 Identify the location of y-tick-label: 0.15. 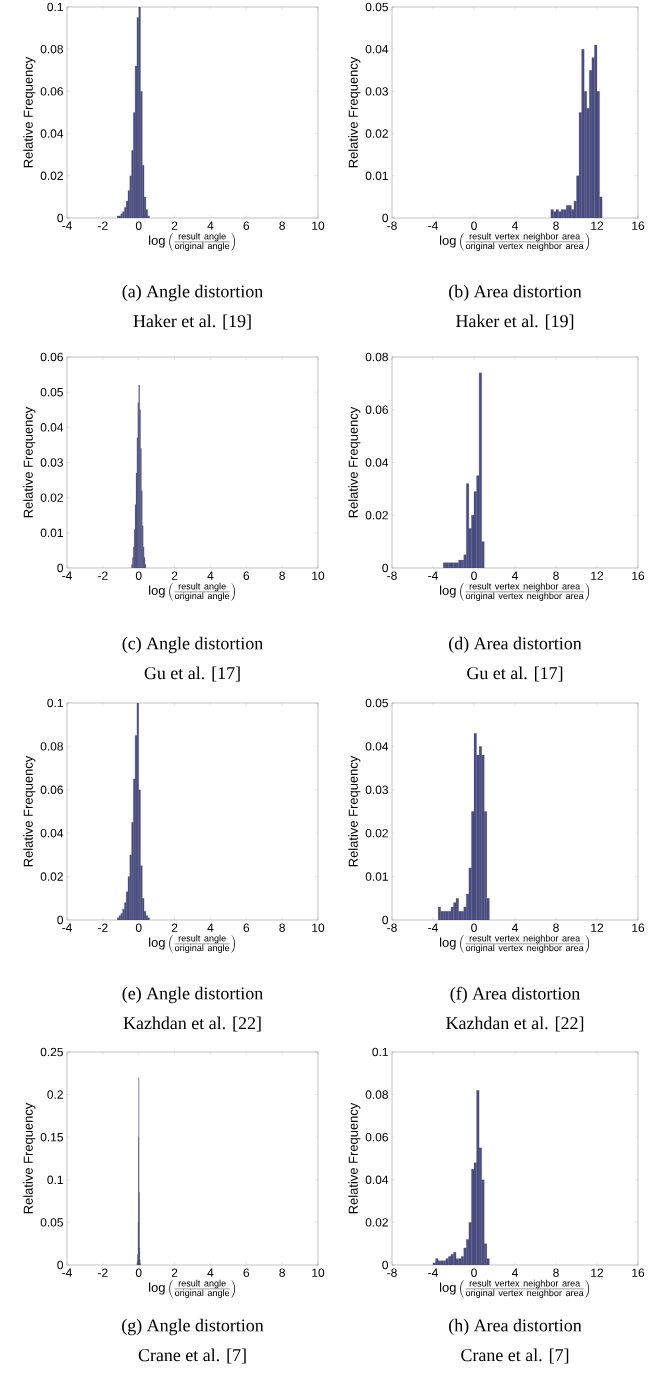
(51, 1137).